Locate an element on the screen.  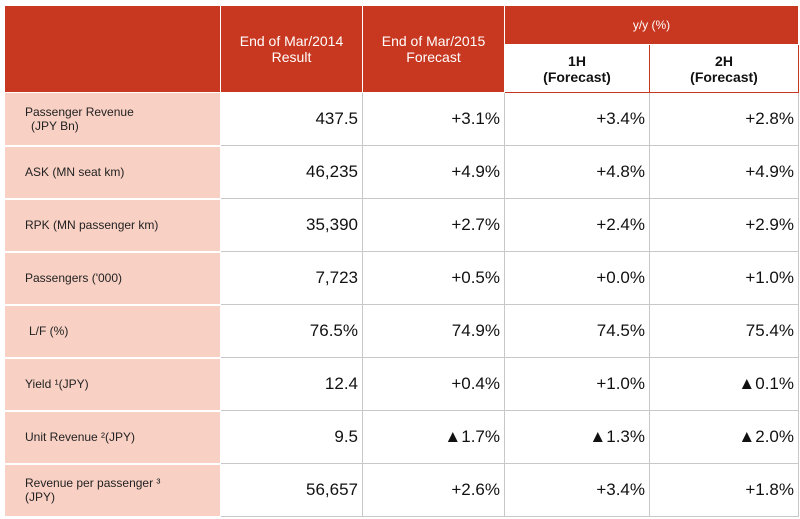
row-label: Passengers ('000) is located at coordinates (112, 278).